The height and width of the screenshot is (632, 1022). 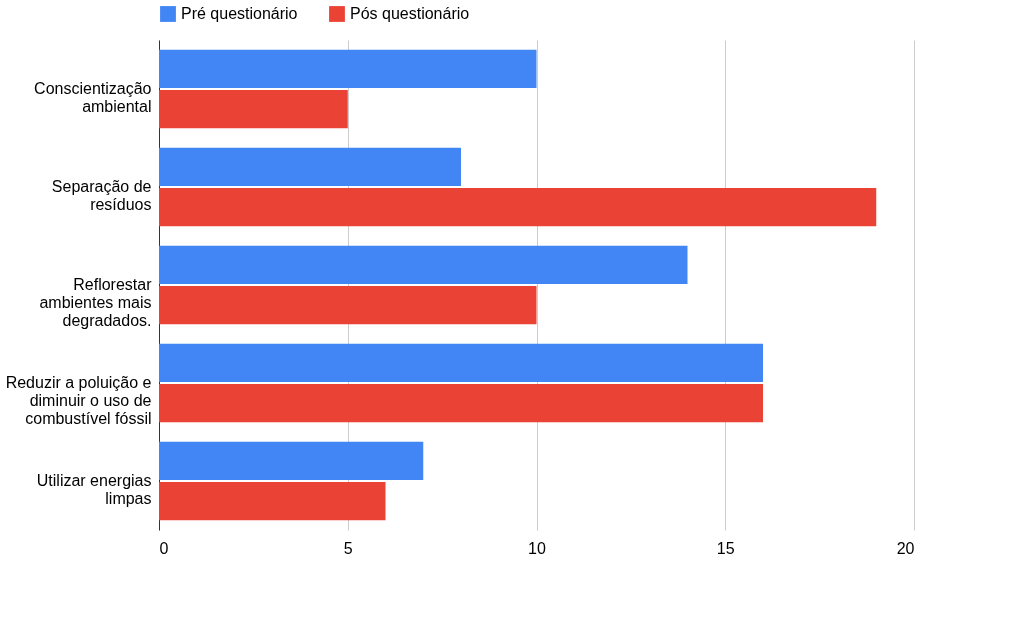 What do you see at coordinates (348, 548) in the screenshot?
I see `x-tick-label: 5` at bounding box center [348, 548].